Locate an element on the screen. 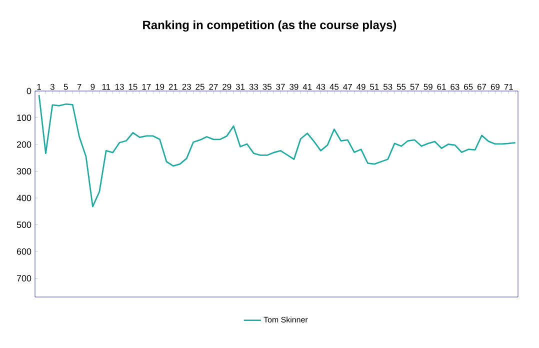  chart-title: Ranking in competition (as the course plays) is located at coordinates (269, 26).